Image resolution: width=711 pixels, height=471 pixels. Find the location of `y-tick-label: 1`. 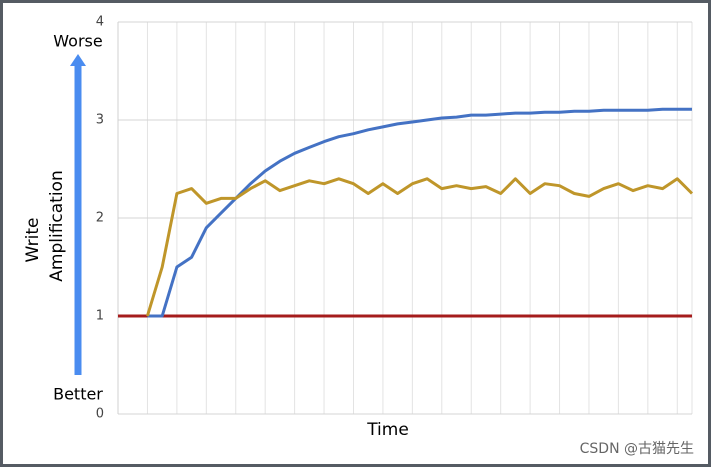

y-tick-label: 1 is located at coordinates (100, 316).